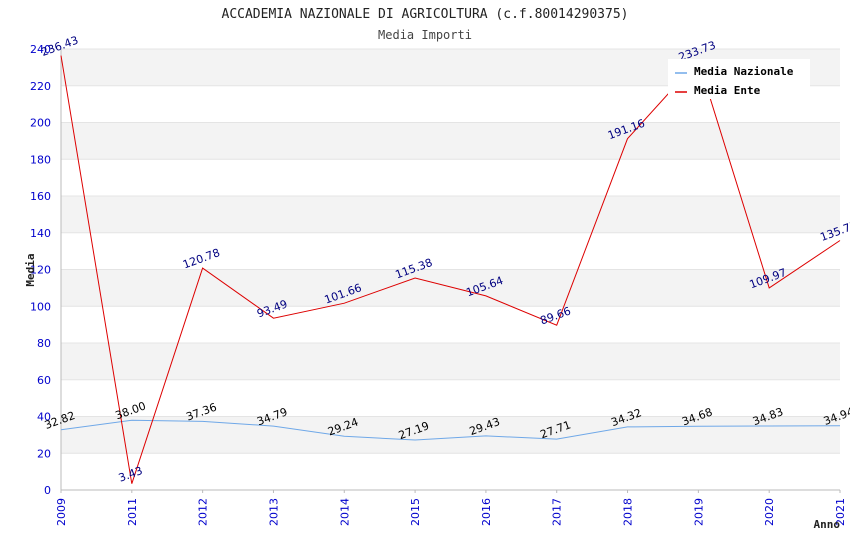  Describe the element at coordinates (827, 524) in the screenshot. I see `x-axis-label: Anno` at that location.